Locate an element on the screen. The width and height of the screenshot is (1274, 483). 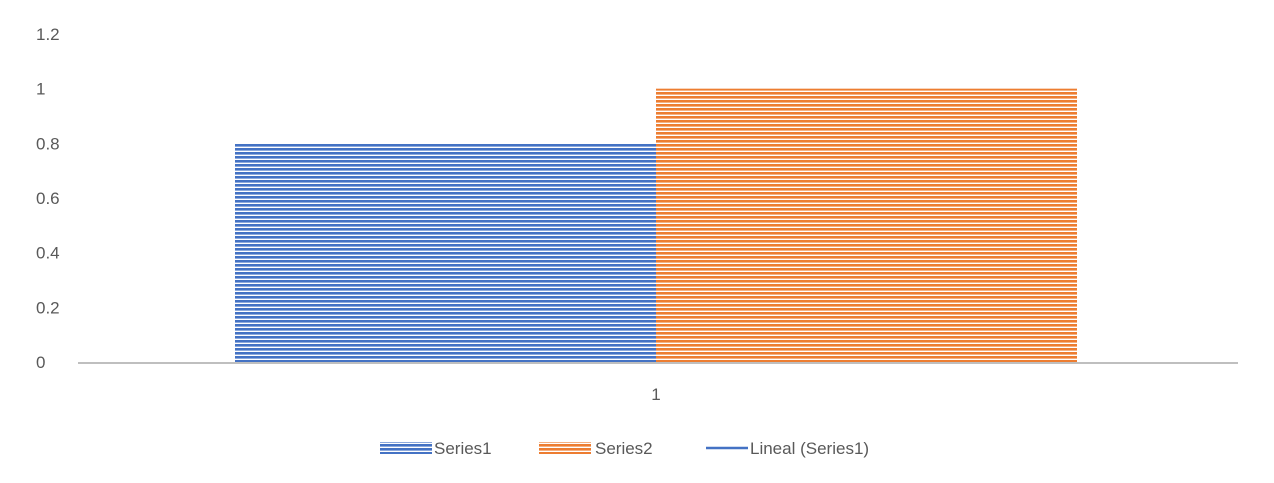
y-tick-label: 0.6 is located at coordinates (48, 198).